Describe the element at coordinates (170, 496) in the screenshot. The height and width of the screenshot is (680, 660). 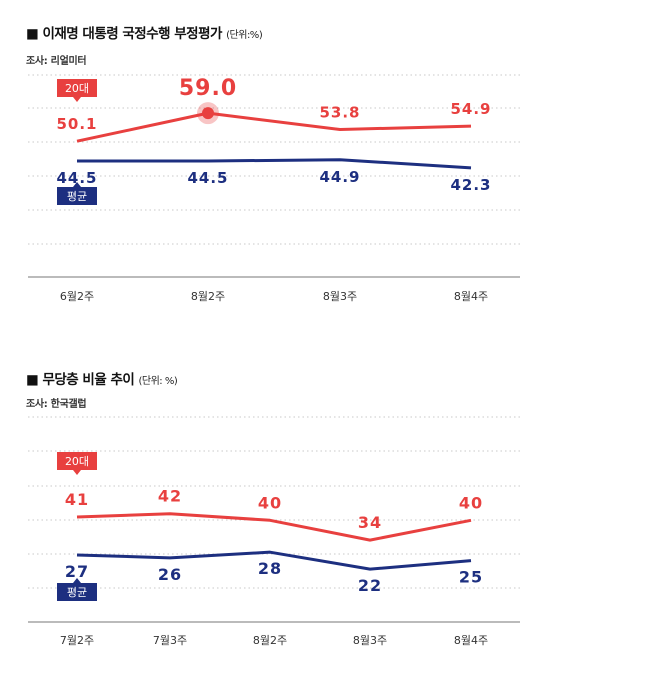
I see `data-label: 42` at that location.